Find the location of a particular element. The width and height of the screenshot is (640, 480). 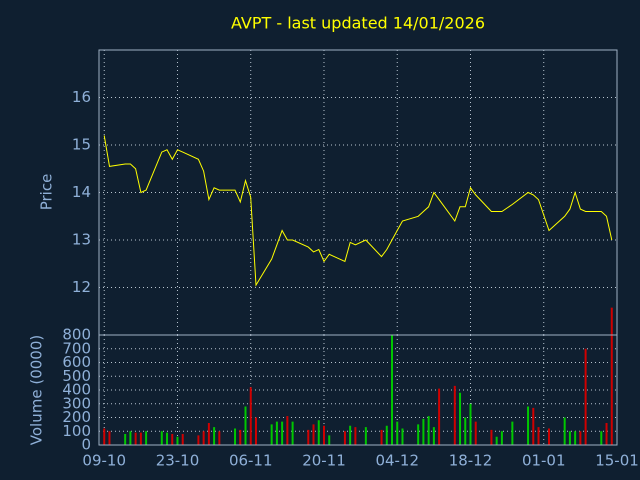

x-tick-label: 06-11 is located at coordinates (251, 461).